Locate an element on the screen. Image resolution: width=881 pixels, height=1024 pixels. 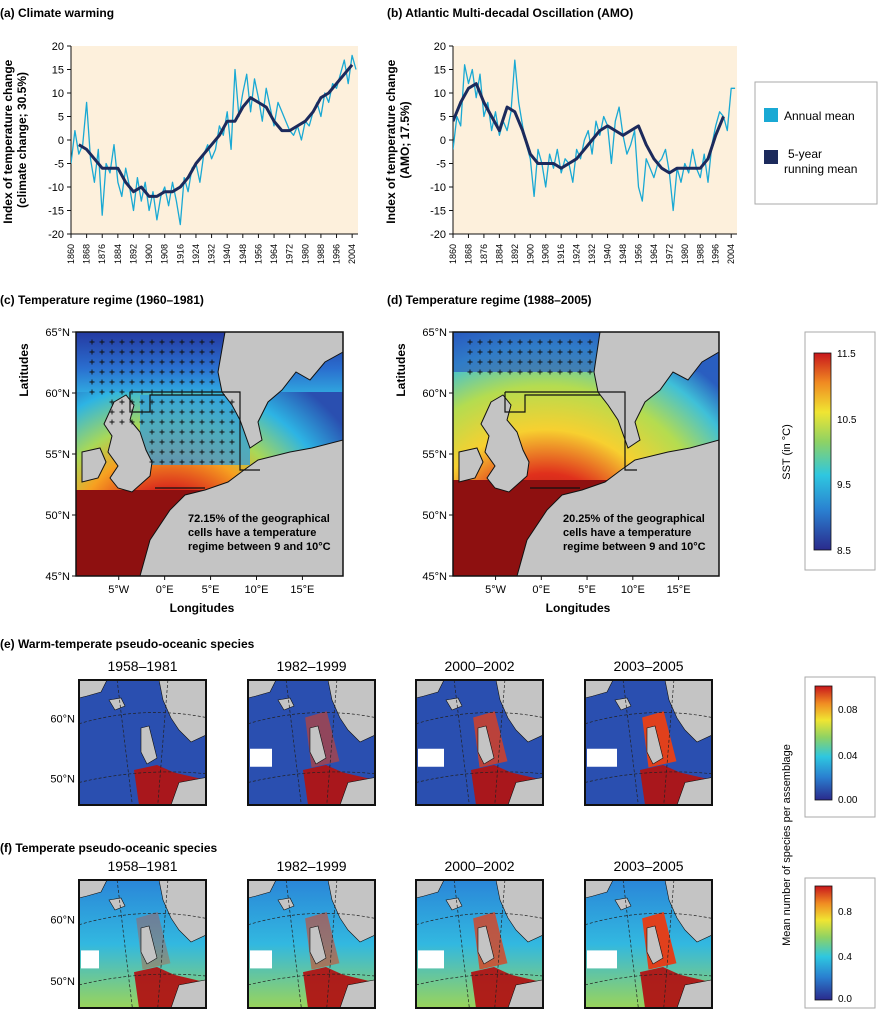
panel-a-ytick-label: -5 is located at coordinates (59, 165).